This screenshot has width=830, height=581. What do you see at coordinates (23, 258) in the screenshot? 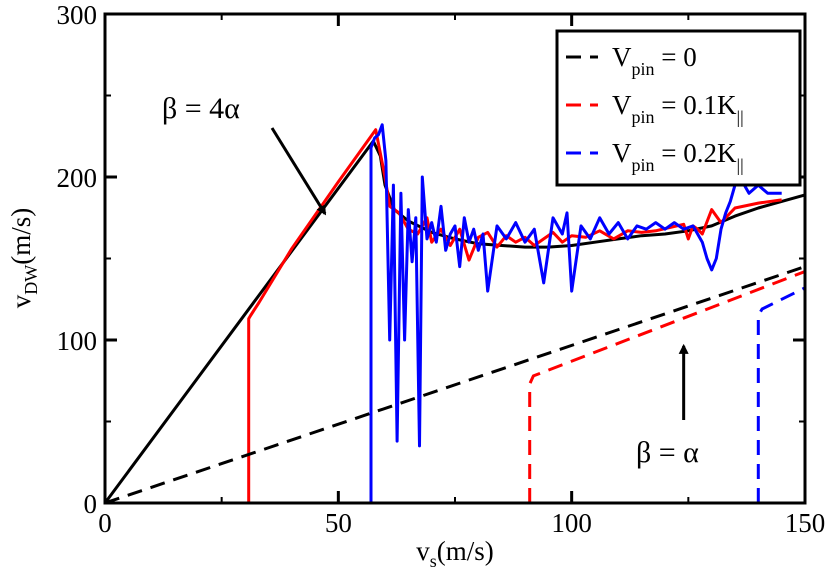
I see `y-axis-label: vDW(m/s)` at bounding box center [23, 258].